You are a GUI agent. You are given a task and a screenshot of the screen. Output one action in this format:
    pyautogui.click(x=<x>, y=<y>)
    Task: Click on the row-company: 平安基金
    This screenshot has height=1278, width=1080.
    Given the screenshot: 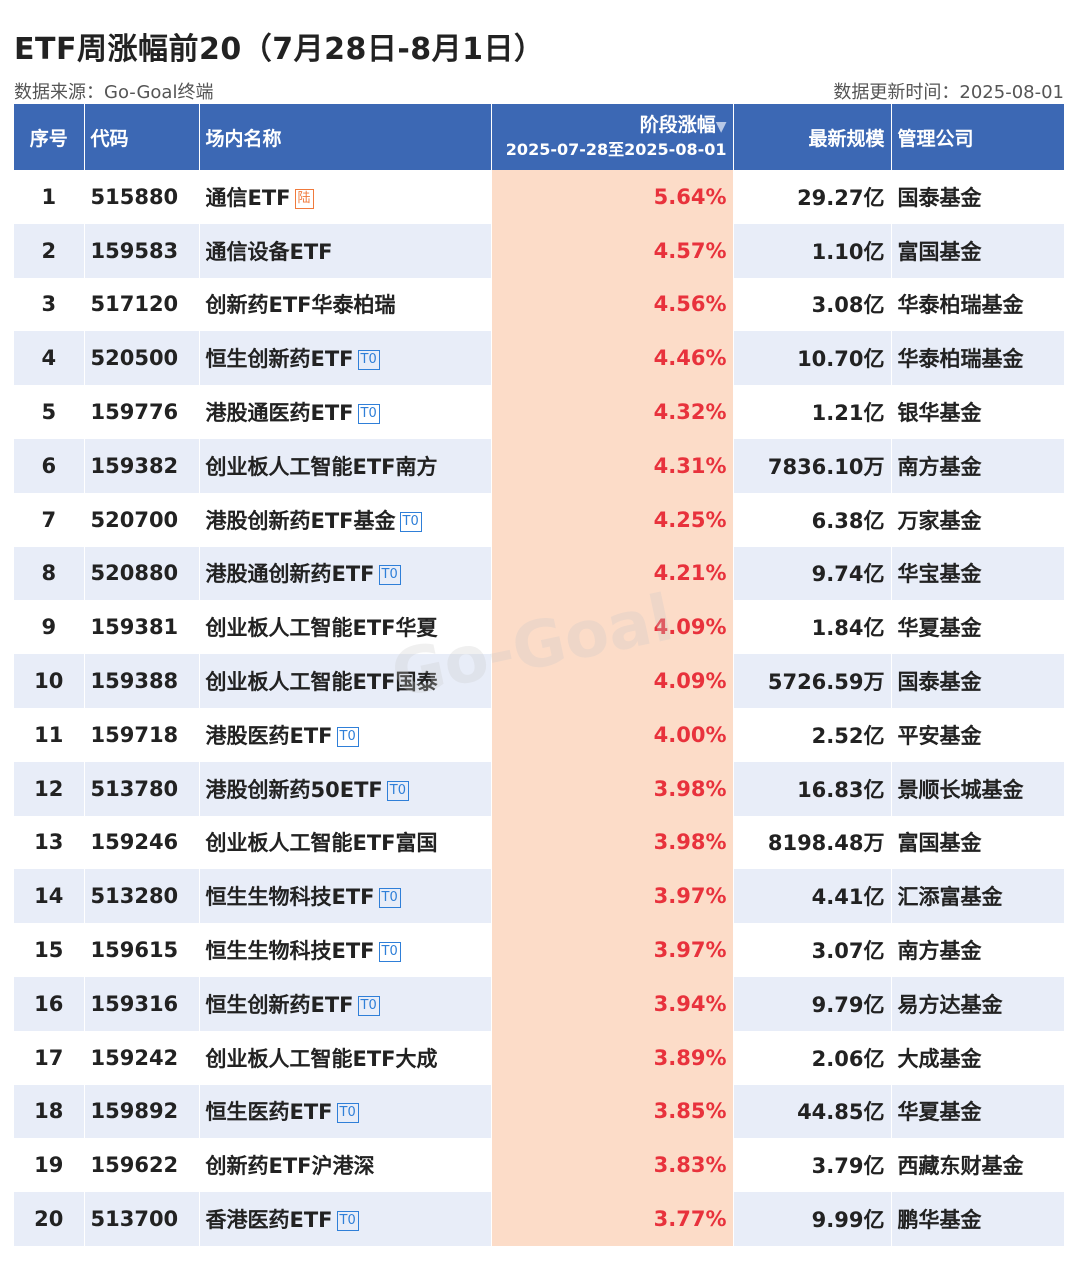 What is the action you would take?
    pyautogui.click(x=977, y=734)
    